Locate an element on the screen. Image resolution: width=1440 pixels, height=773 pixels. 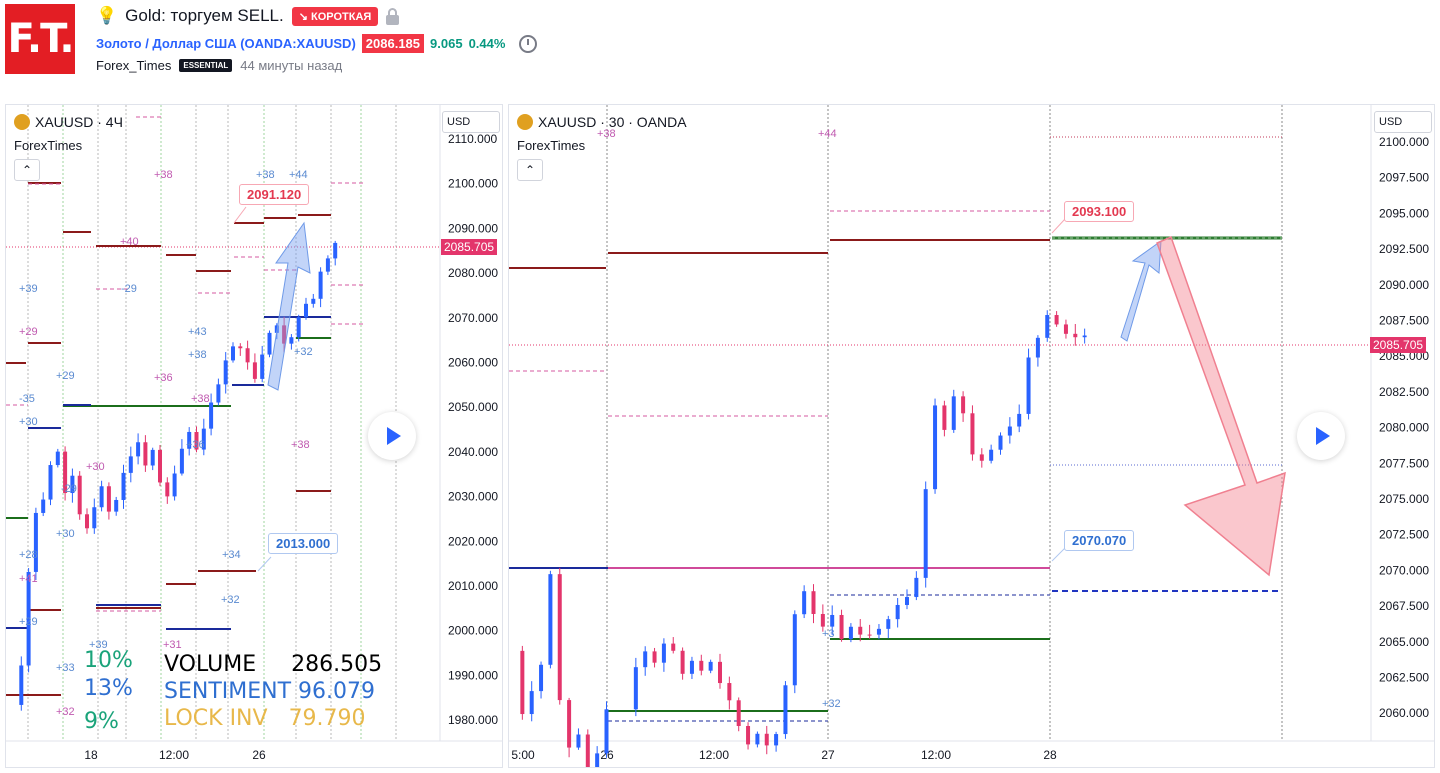
volume-label: VOLUME is located at coordinates (210, 664).